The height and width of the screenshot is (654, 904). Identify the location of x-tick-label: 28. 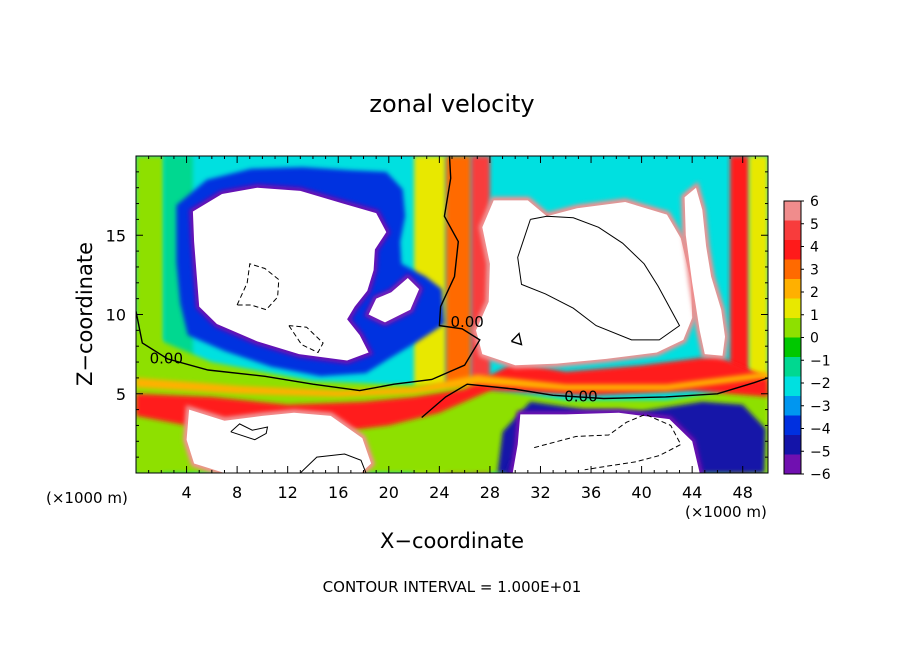
(490, 492).